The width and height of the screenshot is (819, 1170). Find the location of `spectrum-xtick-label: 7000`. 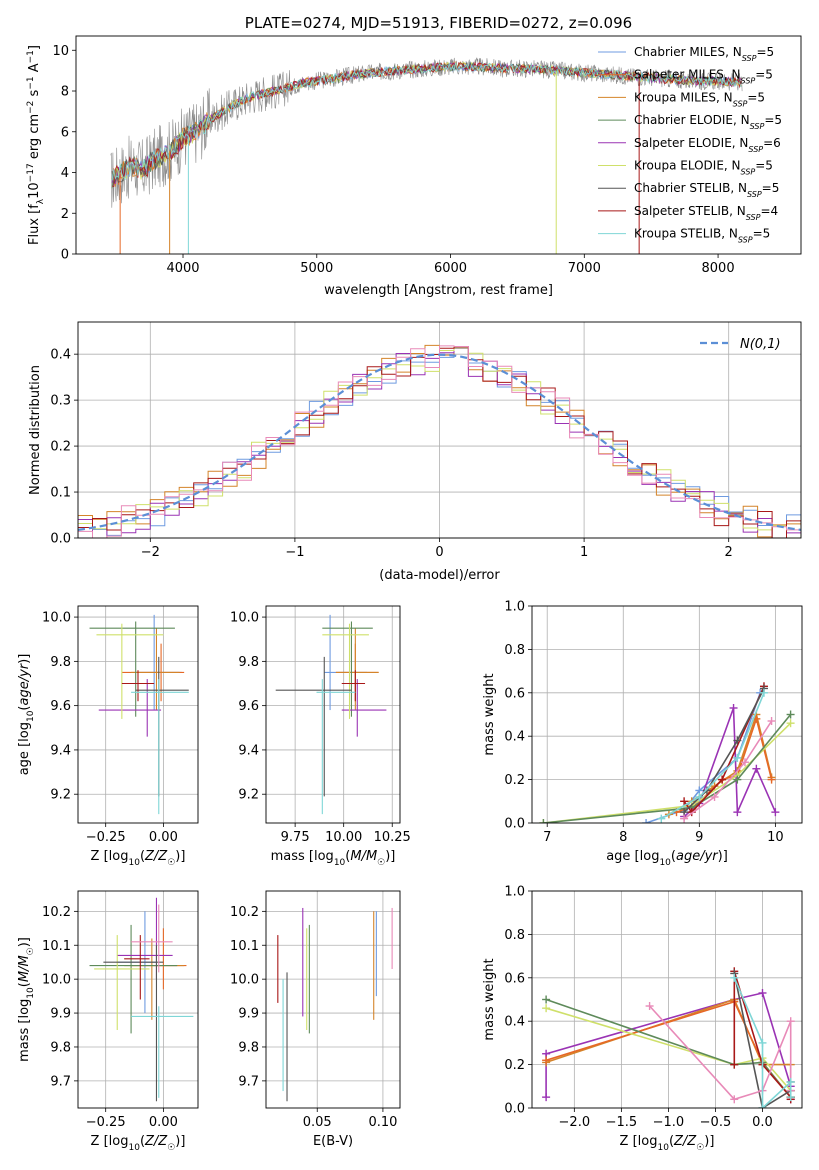

spectrum-xtick-label: 7000 is located at coordinates (584, 268).